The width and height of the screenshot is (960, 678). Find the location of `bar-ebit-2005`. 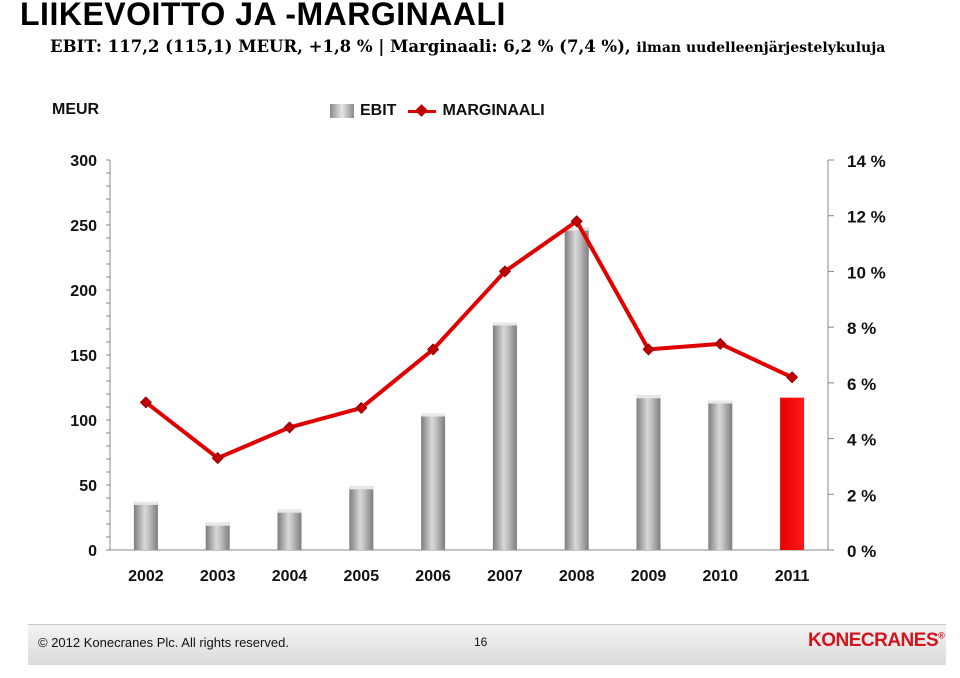

bar-ebit-2005 is located at coordinates (361, 518).